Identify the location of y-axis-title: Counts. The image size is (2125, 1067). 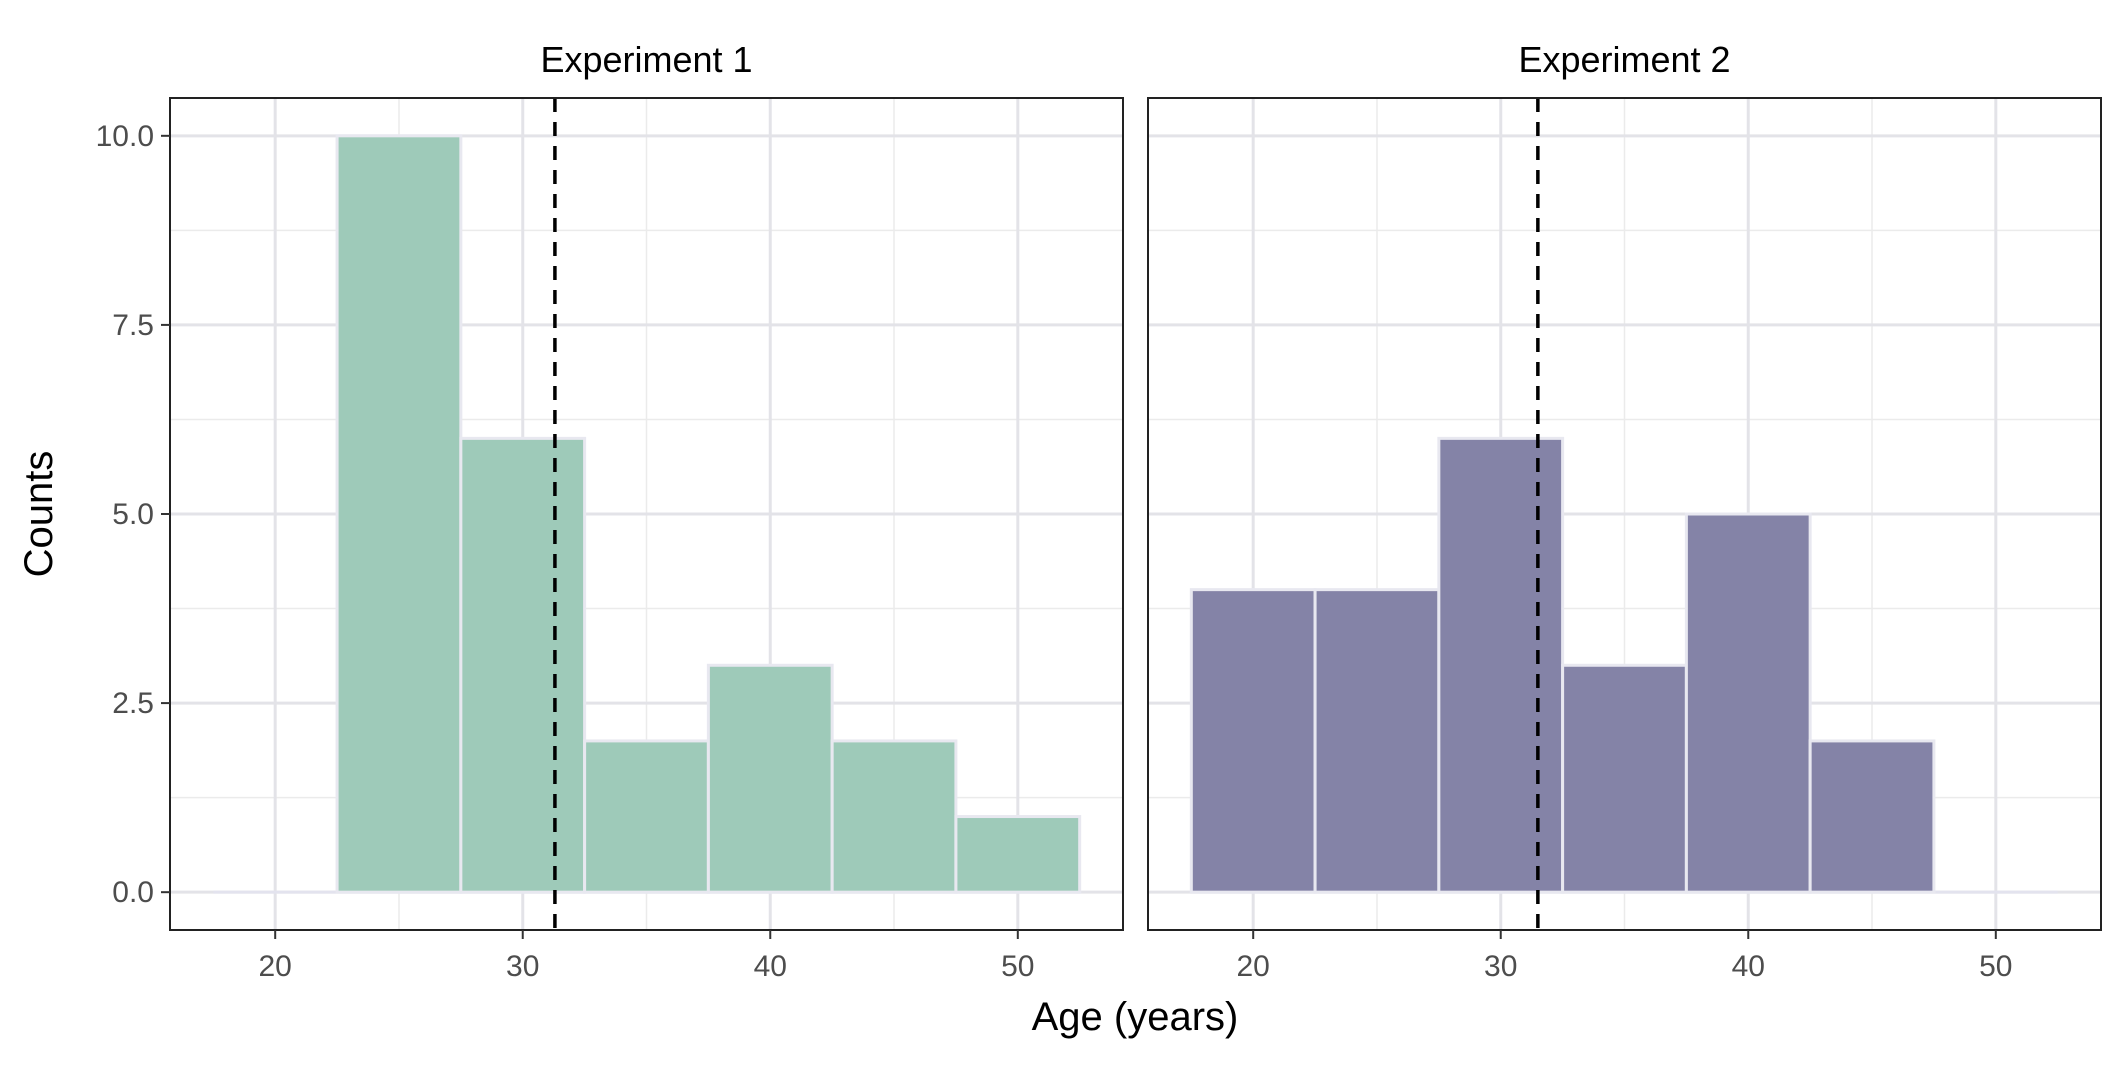
(39, 514).